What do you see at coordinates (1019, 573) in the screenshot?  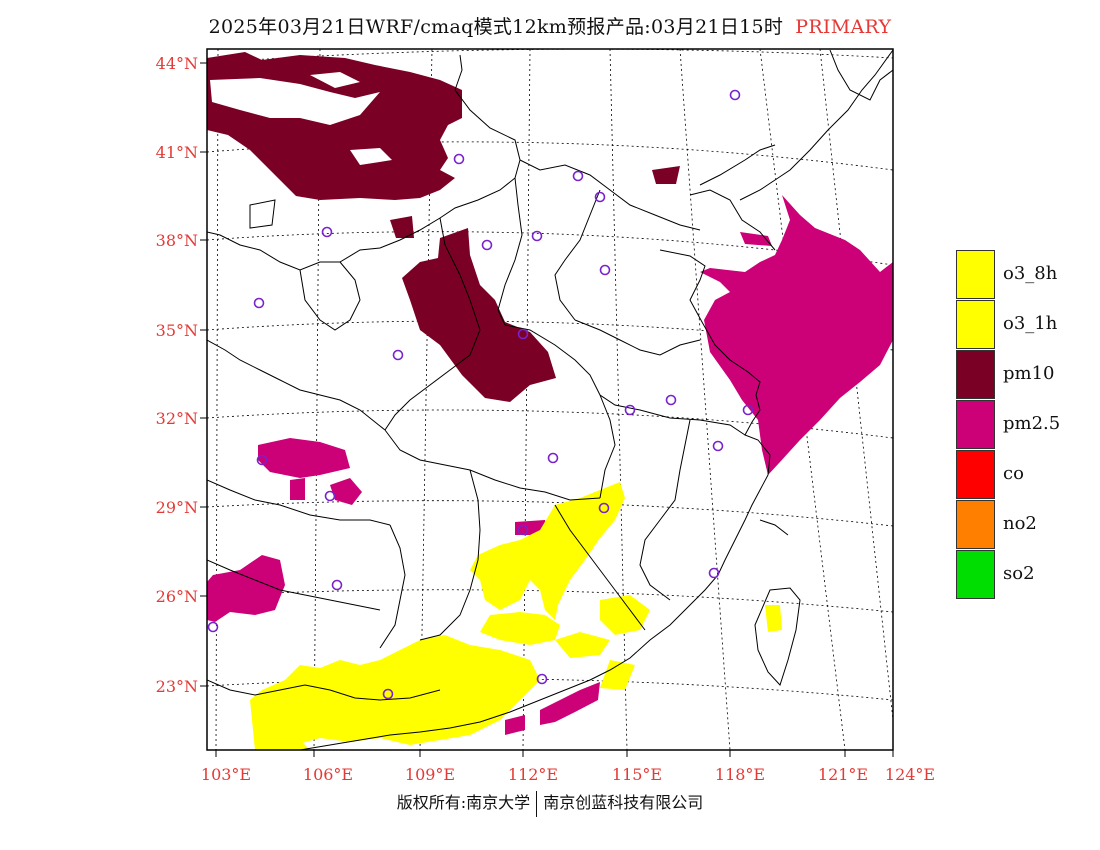 I see `legend-label: so2` at bounding box center [1019, 573].